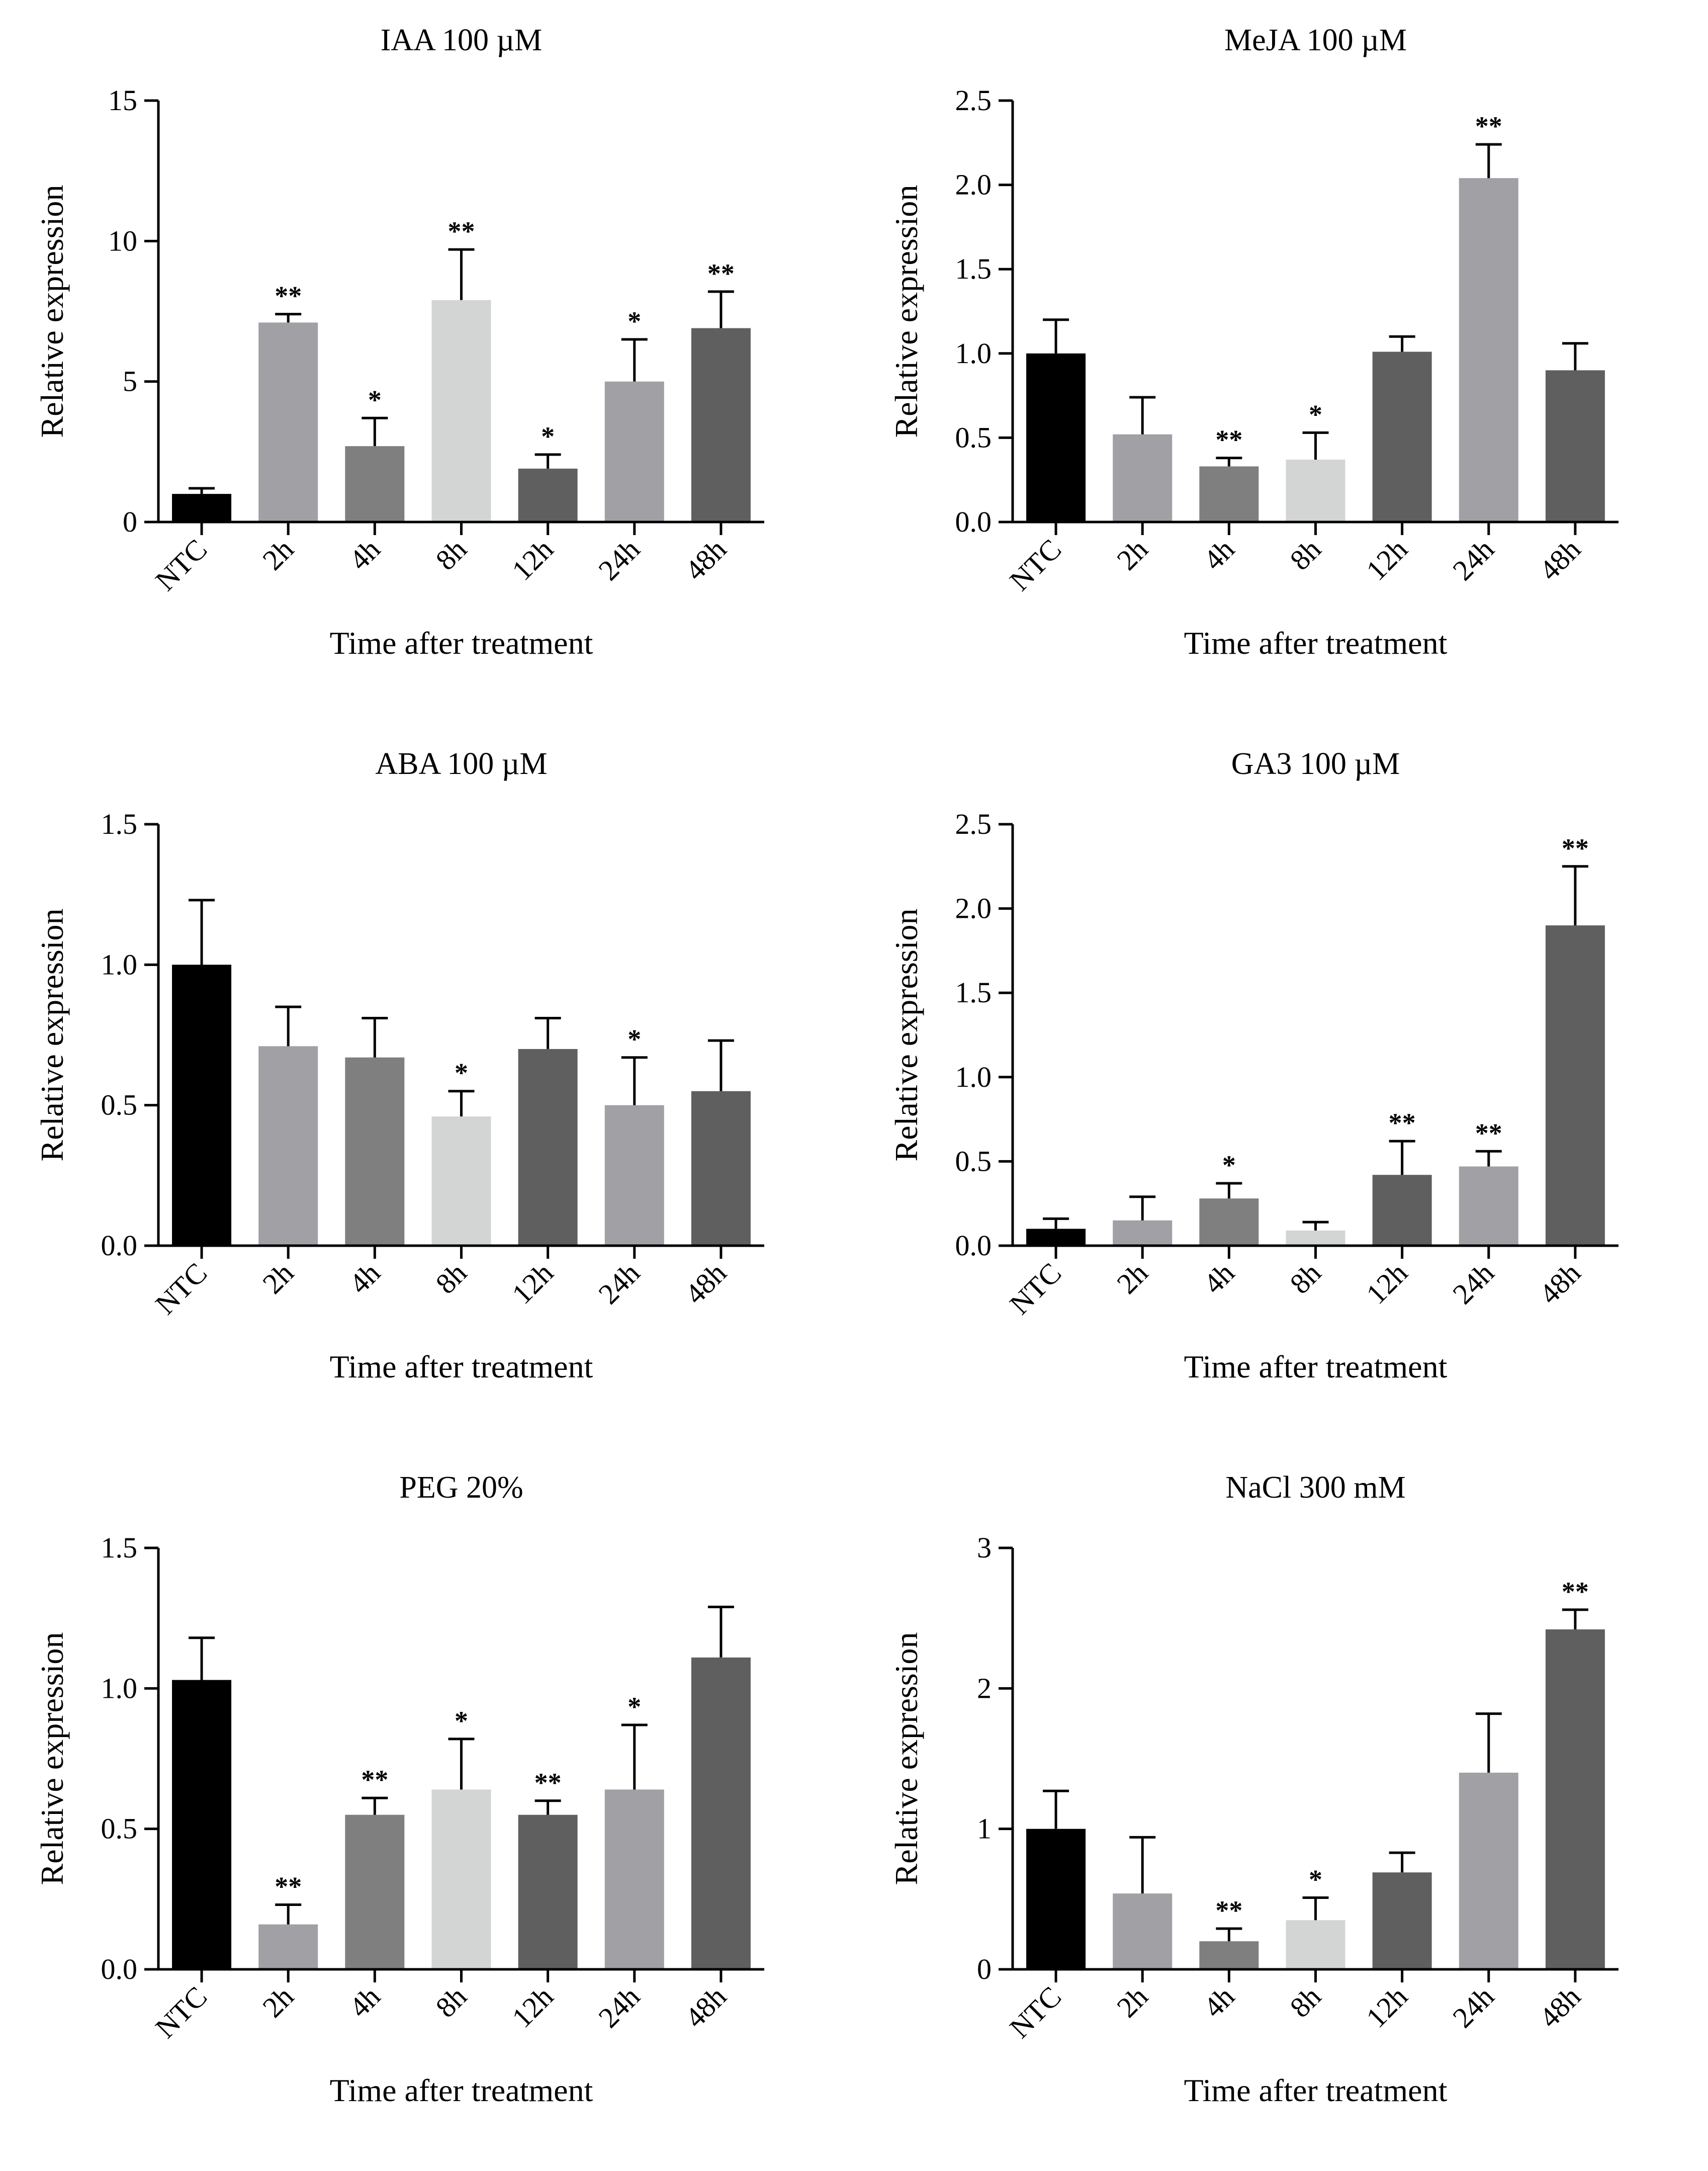  Describe the element at coordinates (461, 1487) in the screenshot. I see `chart-title: PEG 20%` at that location.